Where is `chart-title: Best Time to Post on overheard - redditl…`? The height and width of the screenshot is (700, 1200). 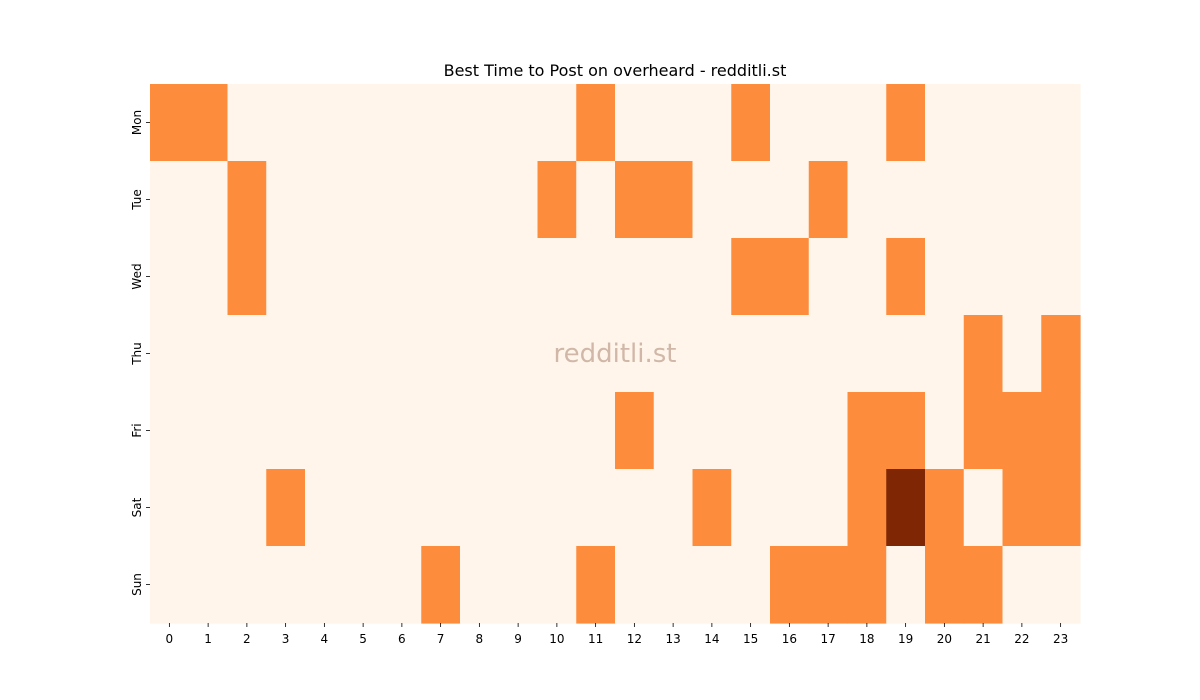 chart-title: Best Time to Post on overheard - redditl… is located at coordinates (615, 70).